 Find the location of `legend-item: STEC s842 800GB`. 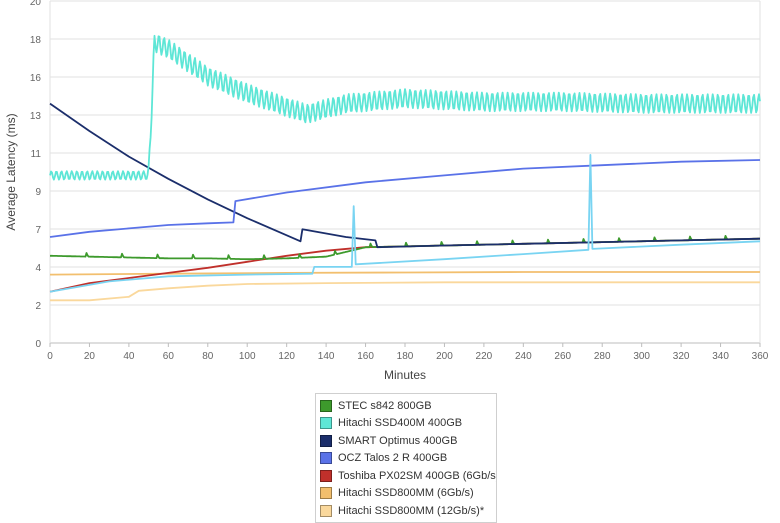

legend-item: STEC s842 800GB is located at coordinates (406, 406).